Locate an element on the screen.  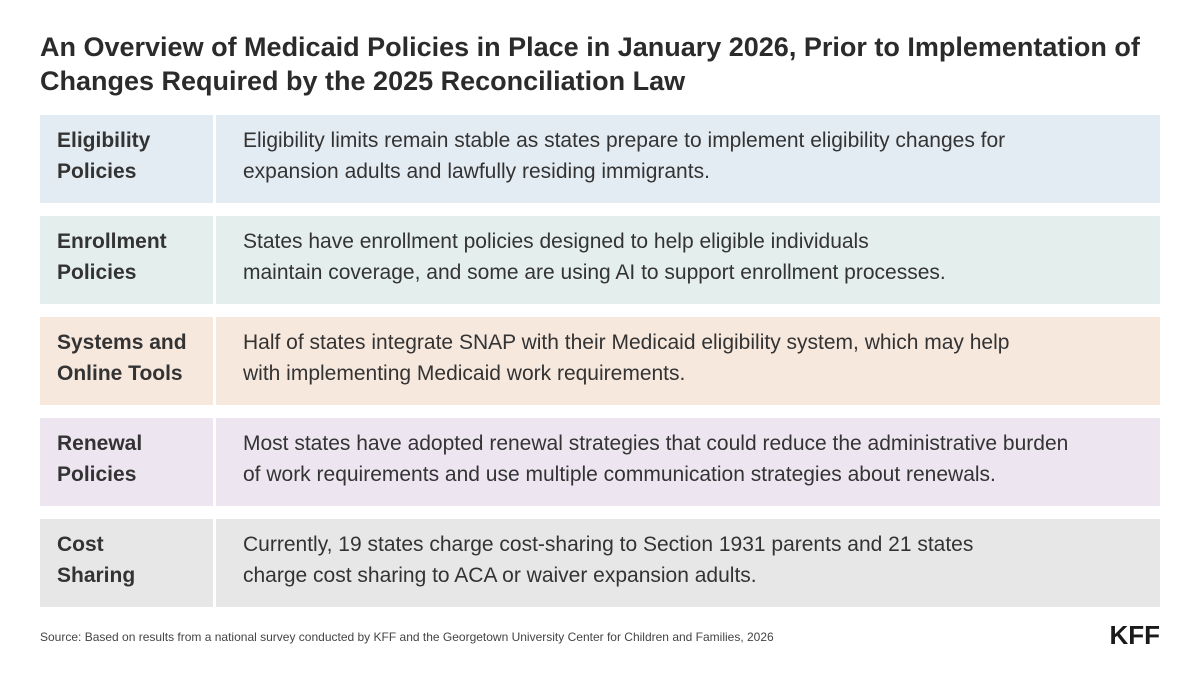
kff-logo: KFF is located at coordinates (1134, 635).